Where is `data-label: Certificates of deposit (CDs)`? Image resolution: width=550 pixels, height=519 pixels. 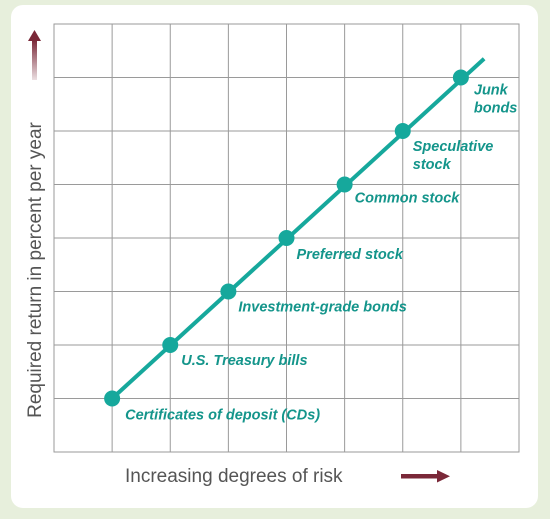
data-label: Certificates of deposit (CDs) is located at coordinates (222, 416).